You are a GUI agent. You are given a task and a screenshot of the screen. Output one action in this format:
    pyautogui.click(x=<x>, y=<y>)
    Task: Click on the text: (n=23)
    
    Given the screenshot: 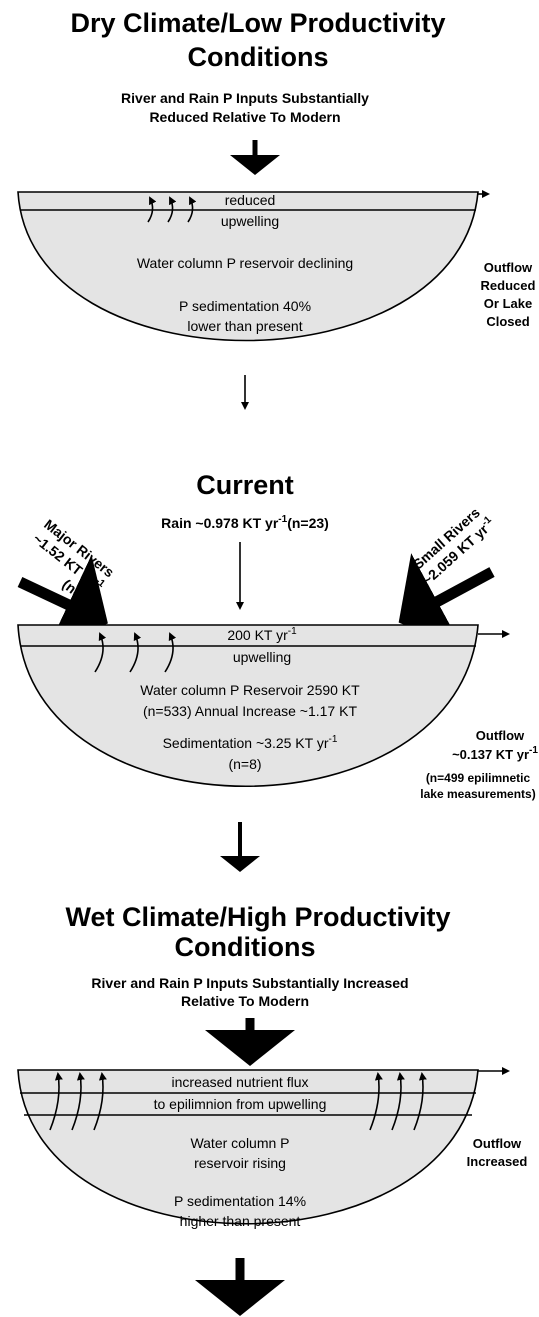 What is the action you would take?
    pyautogui.click(x=308, y=523)
    